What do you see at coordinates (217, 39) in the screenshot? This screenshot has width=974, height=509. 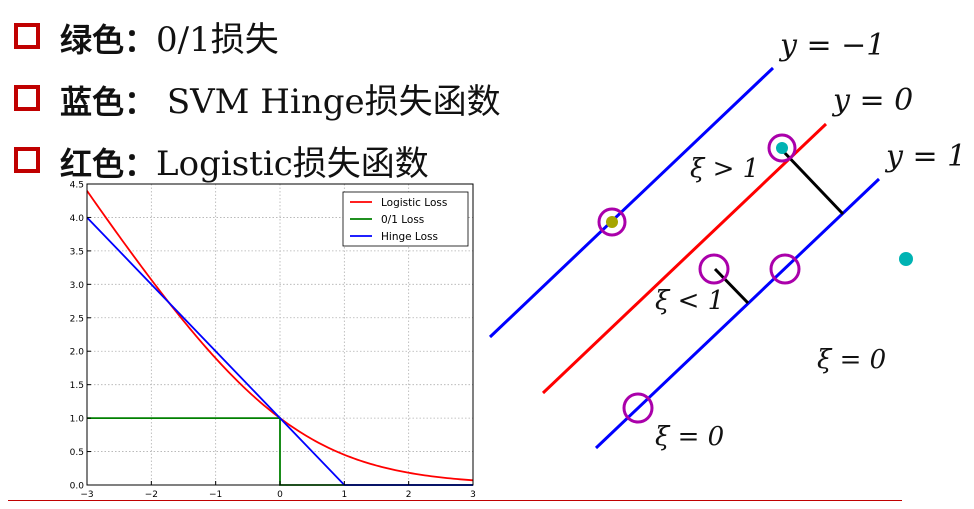 I see `bullet-content: 0/1损失` at bounding box center [217, 39].